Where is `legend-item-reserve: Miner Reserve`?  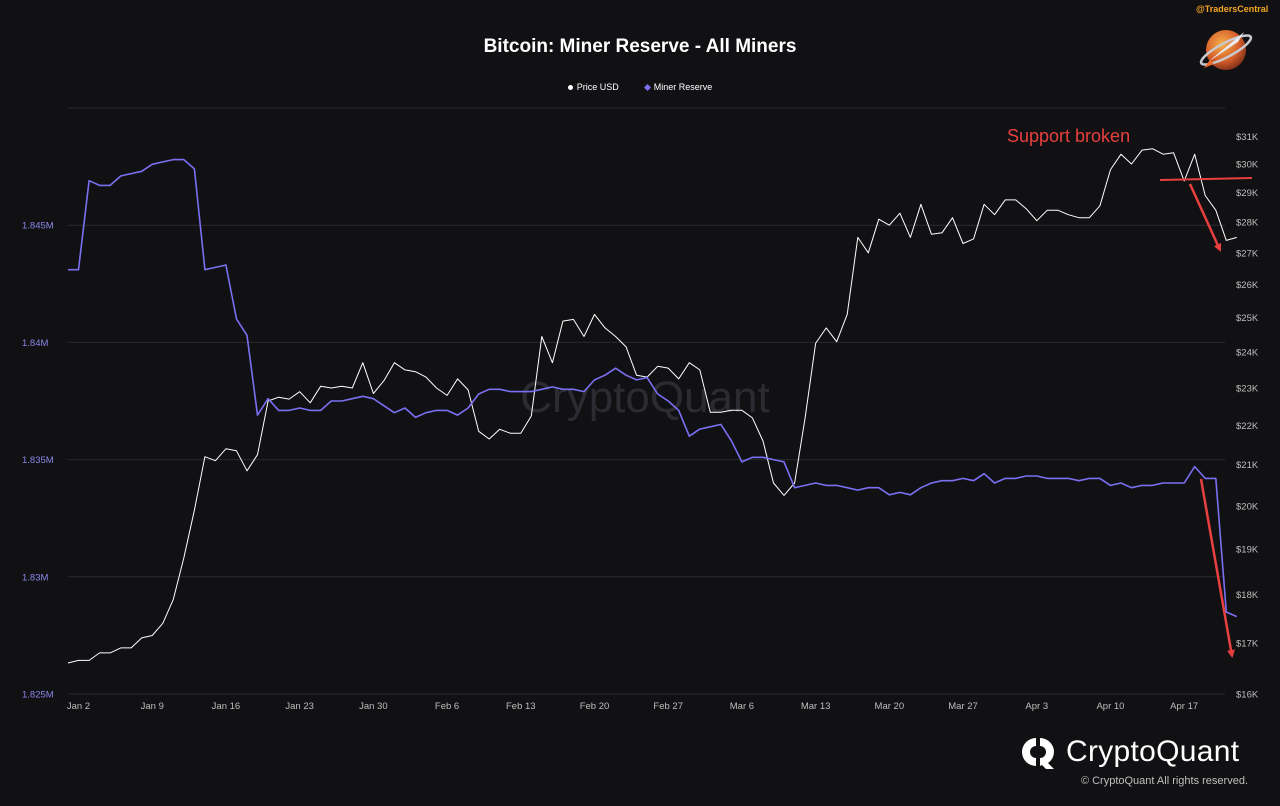 legend-item-reserve: Miner Reserve is located at coordinates (678, 87).